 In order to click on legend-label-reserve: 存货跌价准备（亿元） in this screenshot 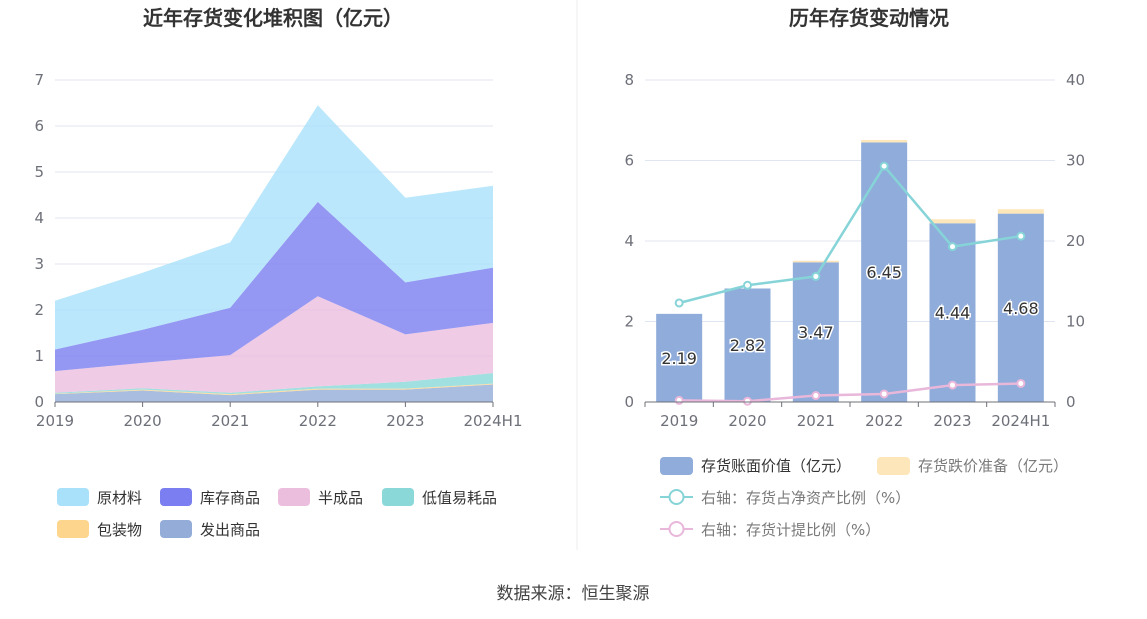, I will do `click(993, 466)`.